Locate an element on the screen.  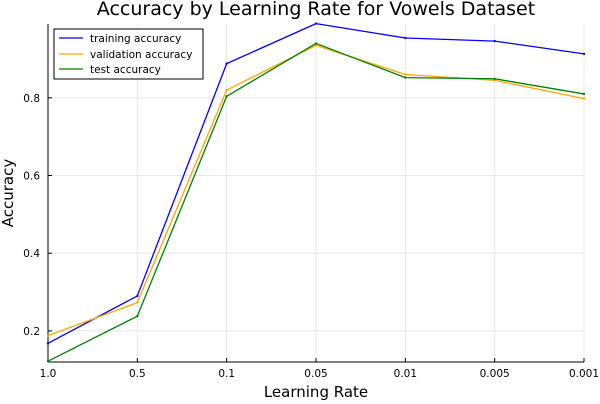
x-tick-label: 0.05 is located at coordinates (315, 374).